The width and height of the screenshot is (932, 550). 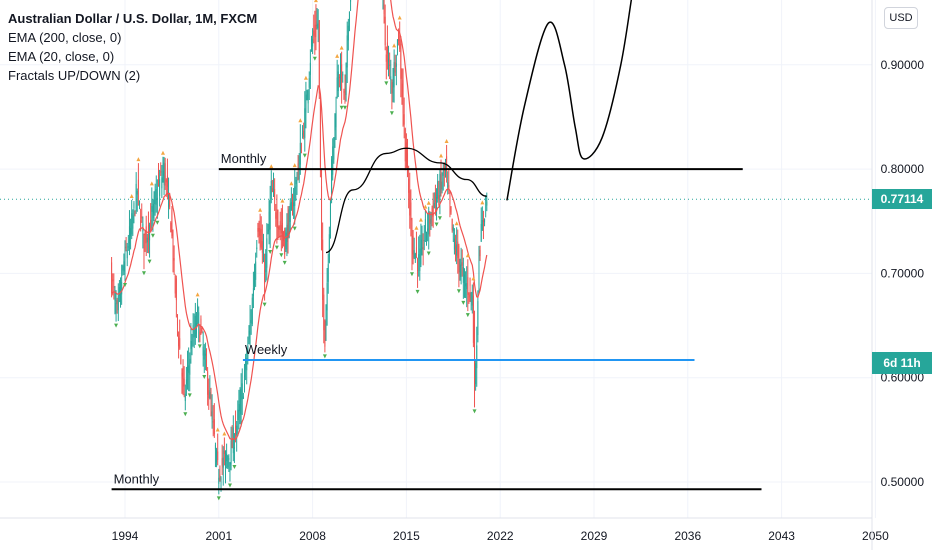 What do you see at coordinates (781, 536) in the screenshot?
I see `x-tick-label: 2043` at bounding box center [781, 536].